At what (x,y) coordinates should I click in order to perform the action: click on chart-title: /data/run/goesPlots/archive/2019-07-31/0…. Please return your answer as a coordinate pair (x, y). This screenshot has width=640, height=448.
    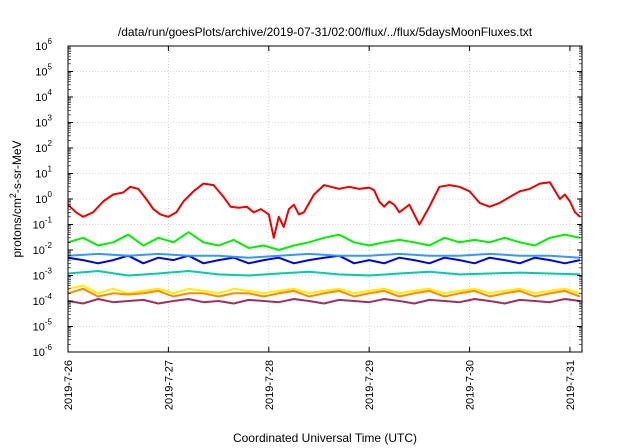
    Looking at the image, I should click on (325, 32).